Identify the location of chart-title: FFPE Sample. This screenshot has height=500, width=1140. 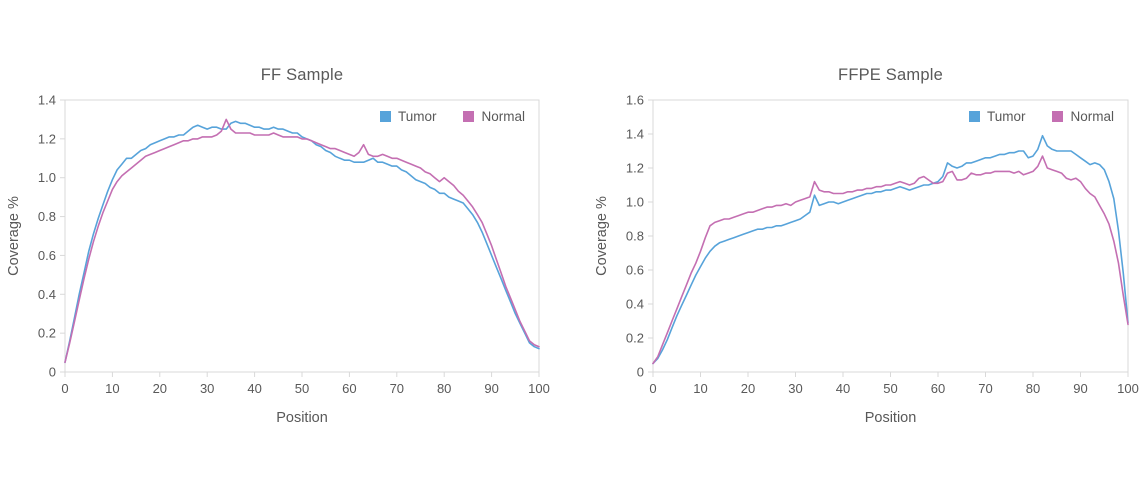
(890, 75).